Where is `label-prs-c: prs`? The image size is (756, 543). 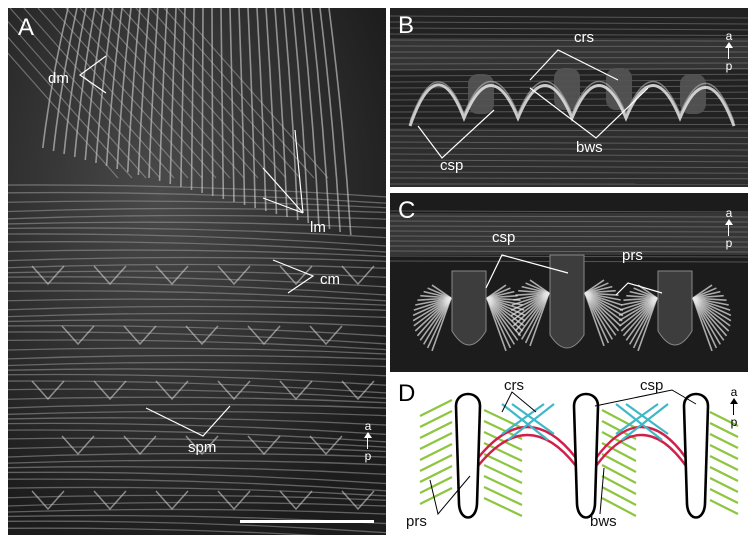 label-prs-c: prs is located at coordinates (632, 255).